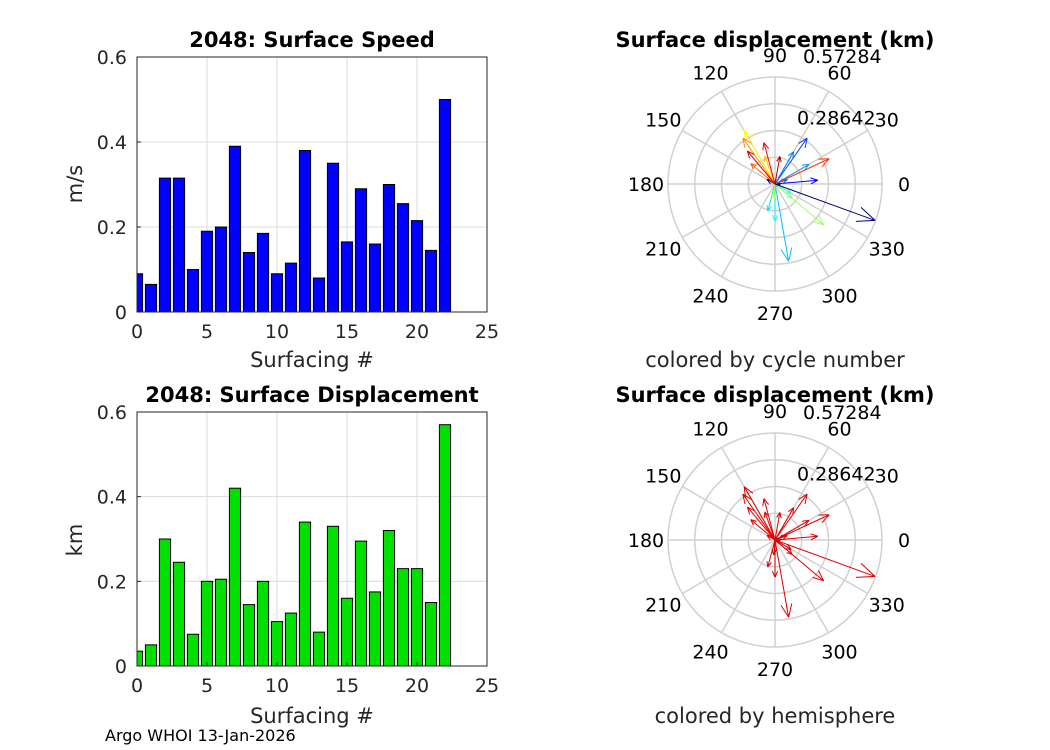 The image size is (1050, 750). I want to click on angle-label: 90, so click(775, 56).